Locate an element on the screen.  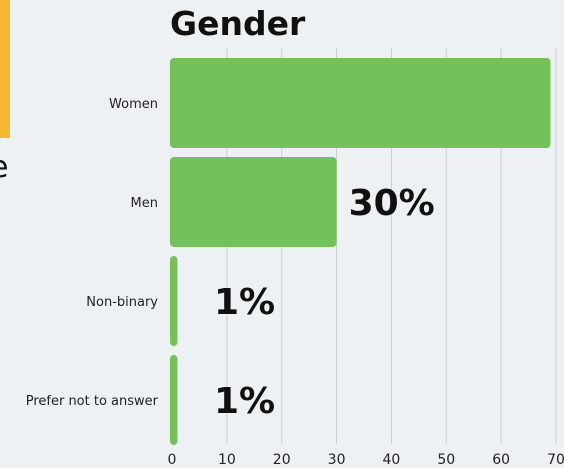
x-tick-label: 30 is located at coordinates (337, 460).